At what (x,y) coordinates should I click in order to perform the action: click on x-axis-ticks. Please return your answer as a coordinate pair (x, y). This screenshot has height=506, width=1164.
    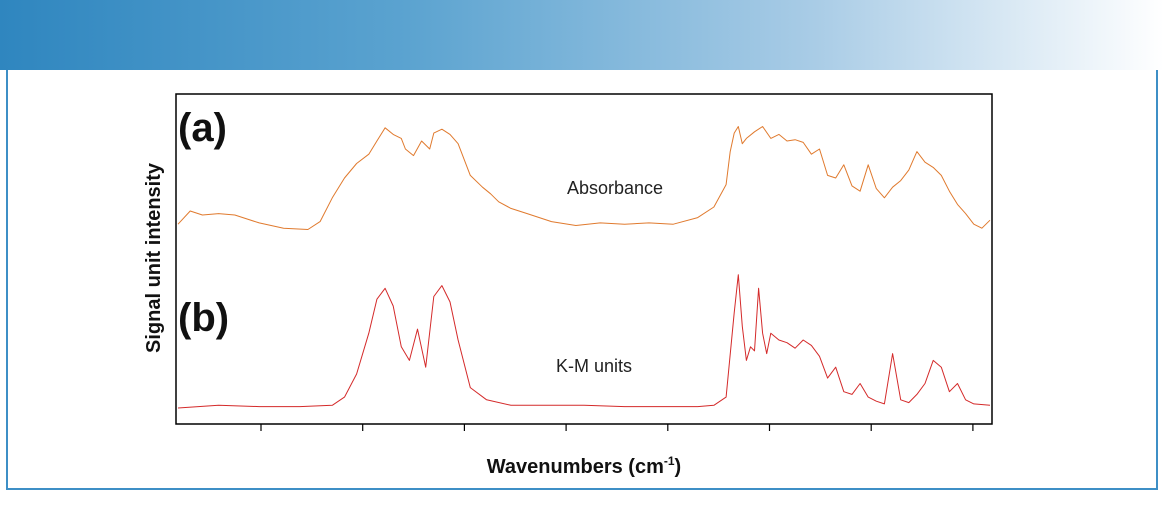
    Looking at the image, I should click on (617, 427).